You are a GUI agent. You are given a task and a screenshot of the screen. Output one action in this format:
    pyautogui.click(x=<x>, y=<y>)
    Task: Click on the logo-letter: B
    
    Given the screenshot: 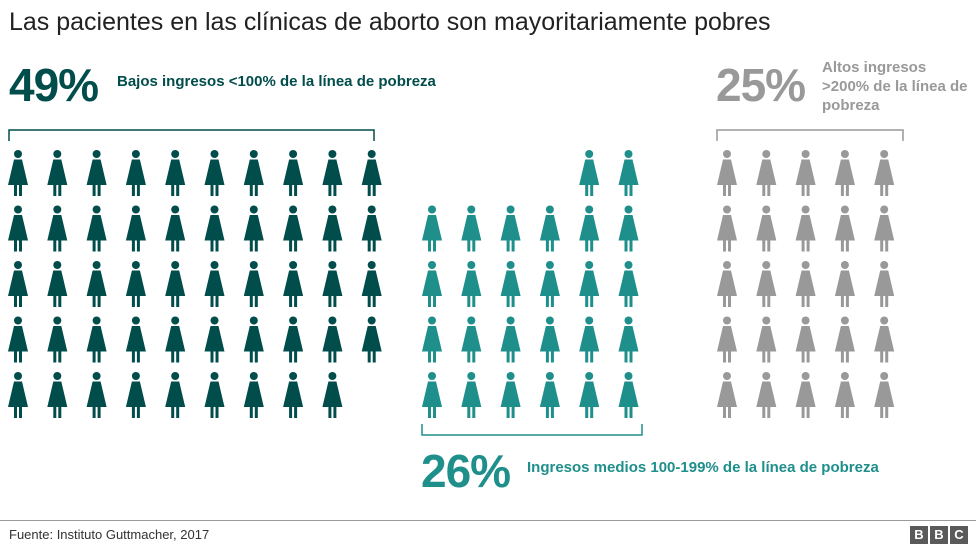 What is the action you would take?
    pyautogui.click(x=919, y=535)
    